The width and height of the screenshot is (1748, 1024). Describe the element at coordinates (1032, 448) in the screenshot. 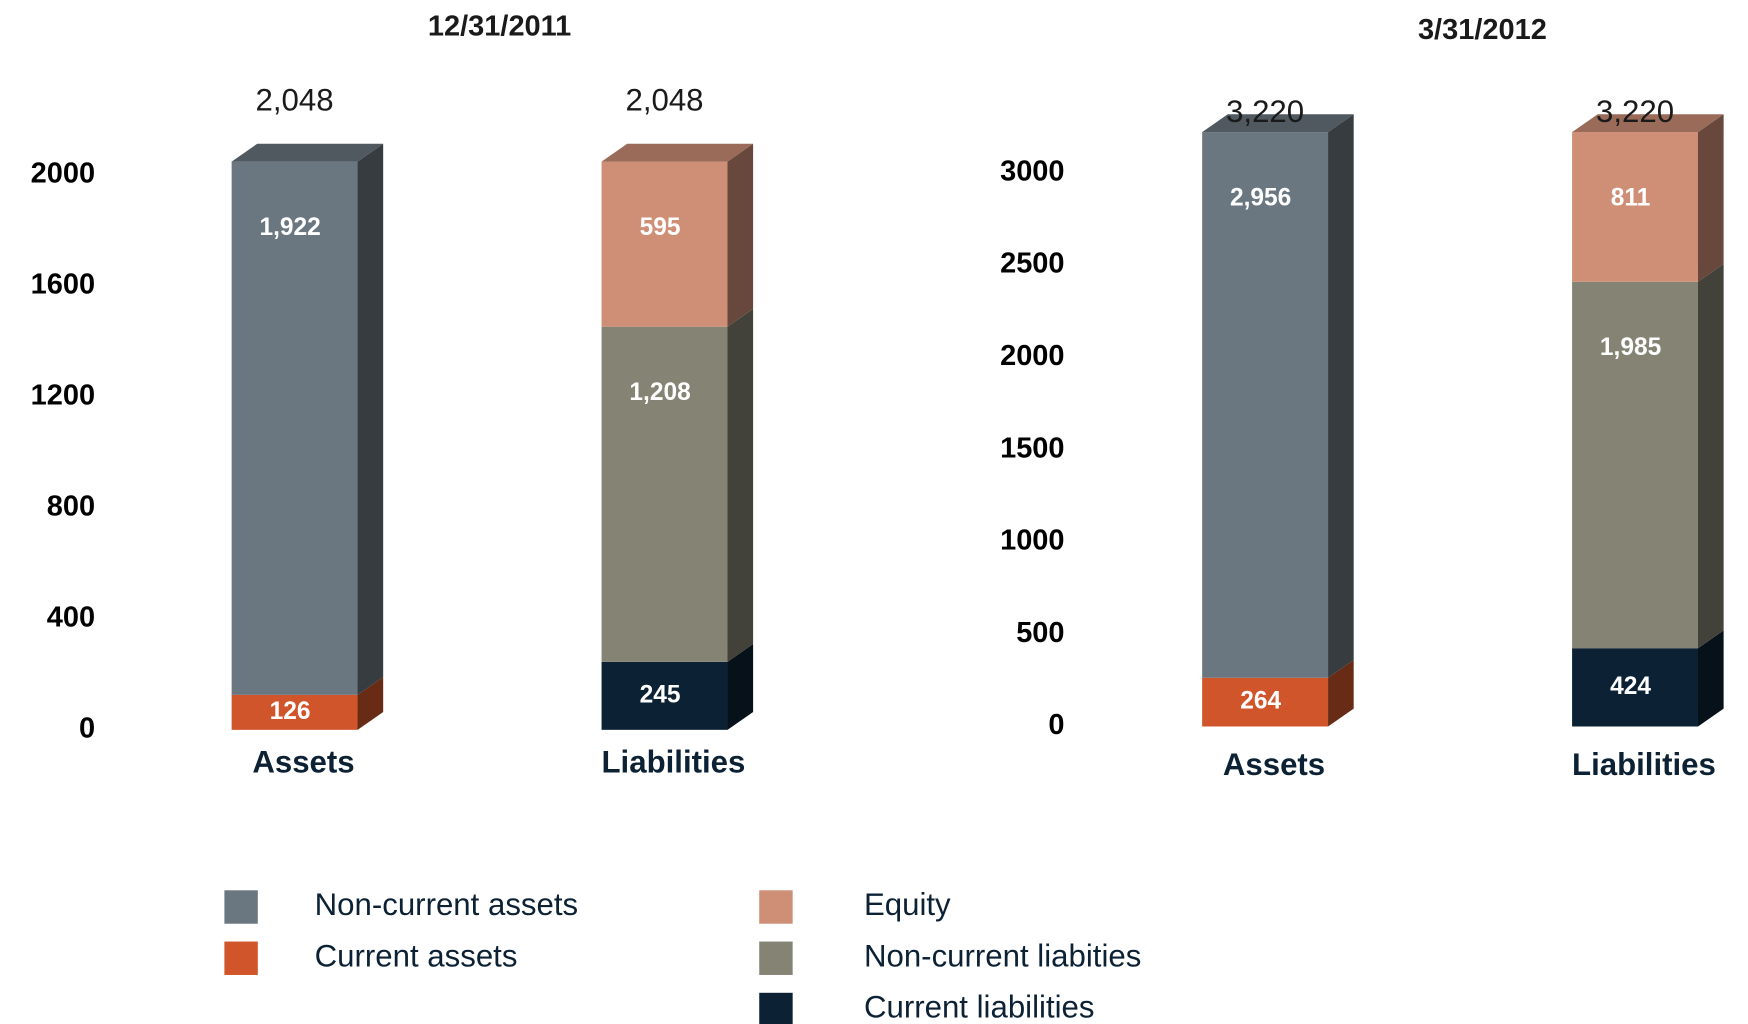

I see `y-tick-label: 1500` at that location.